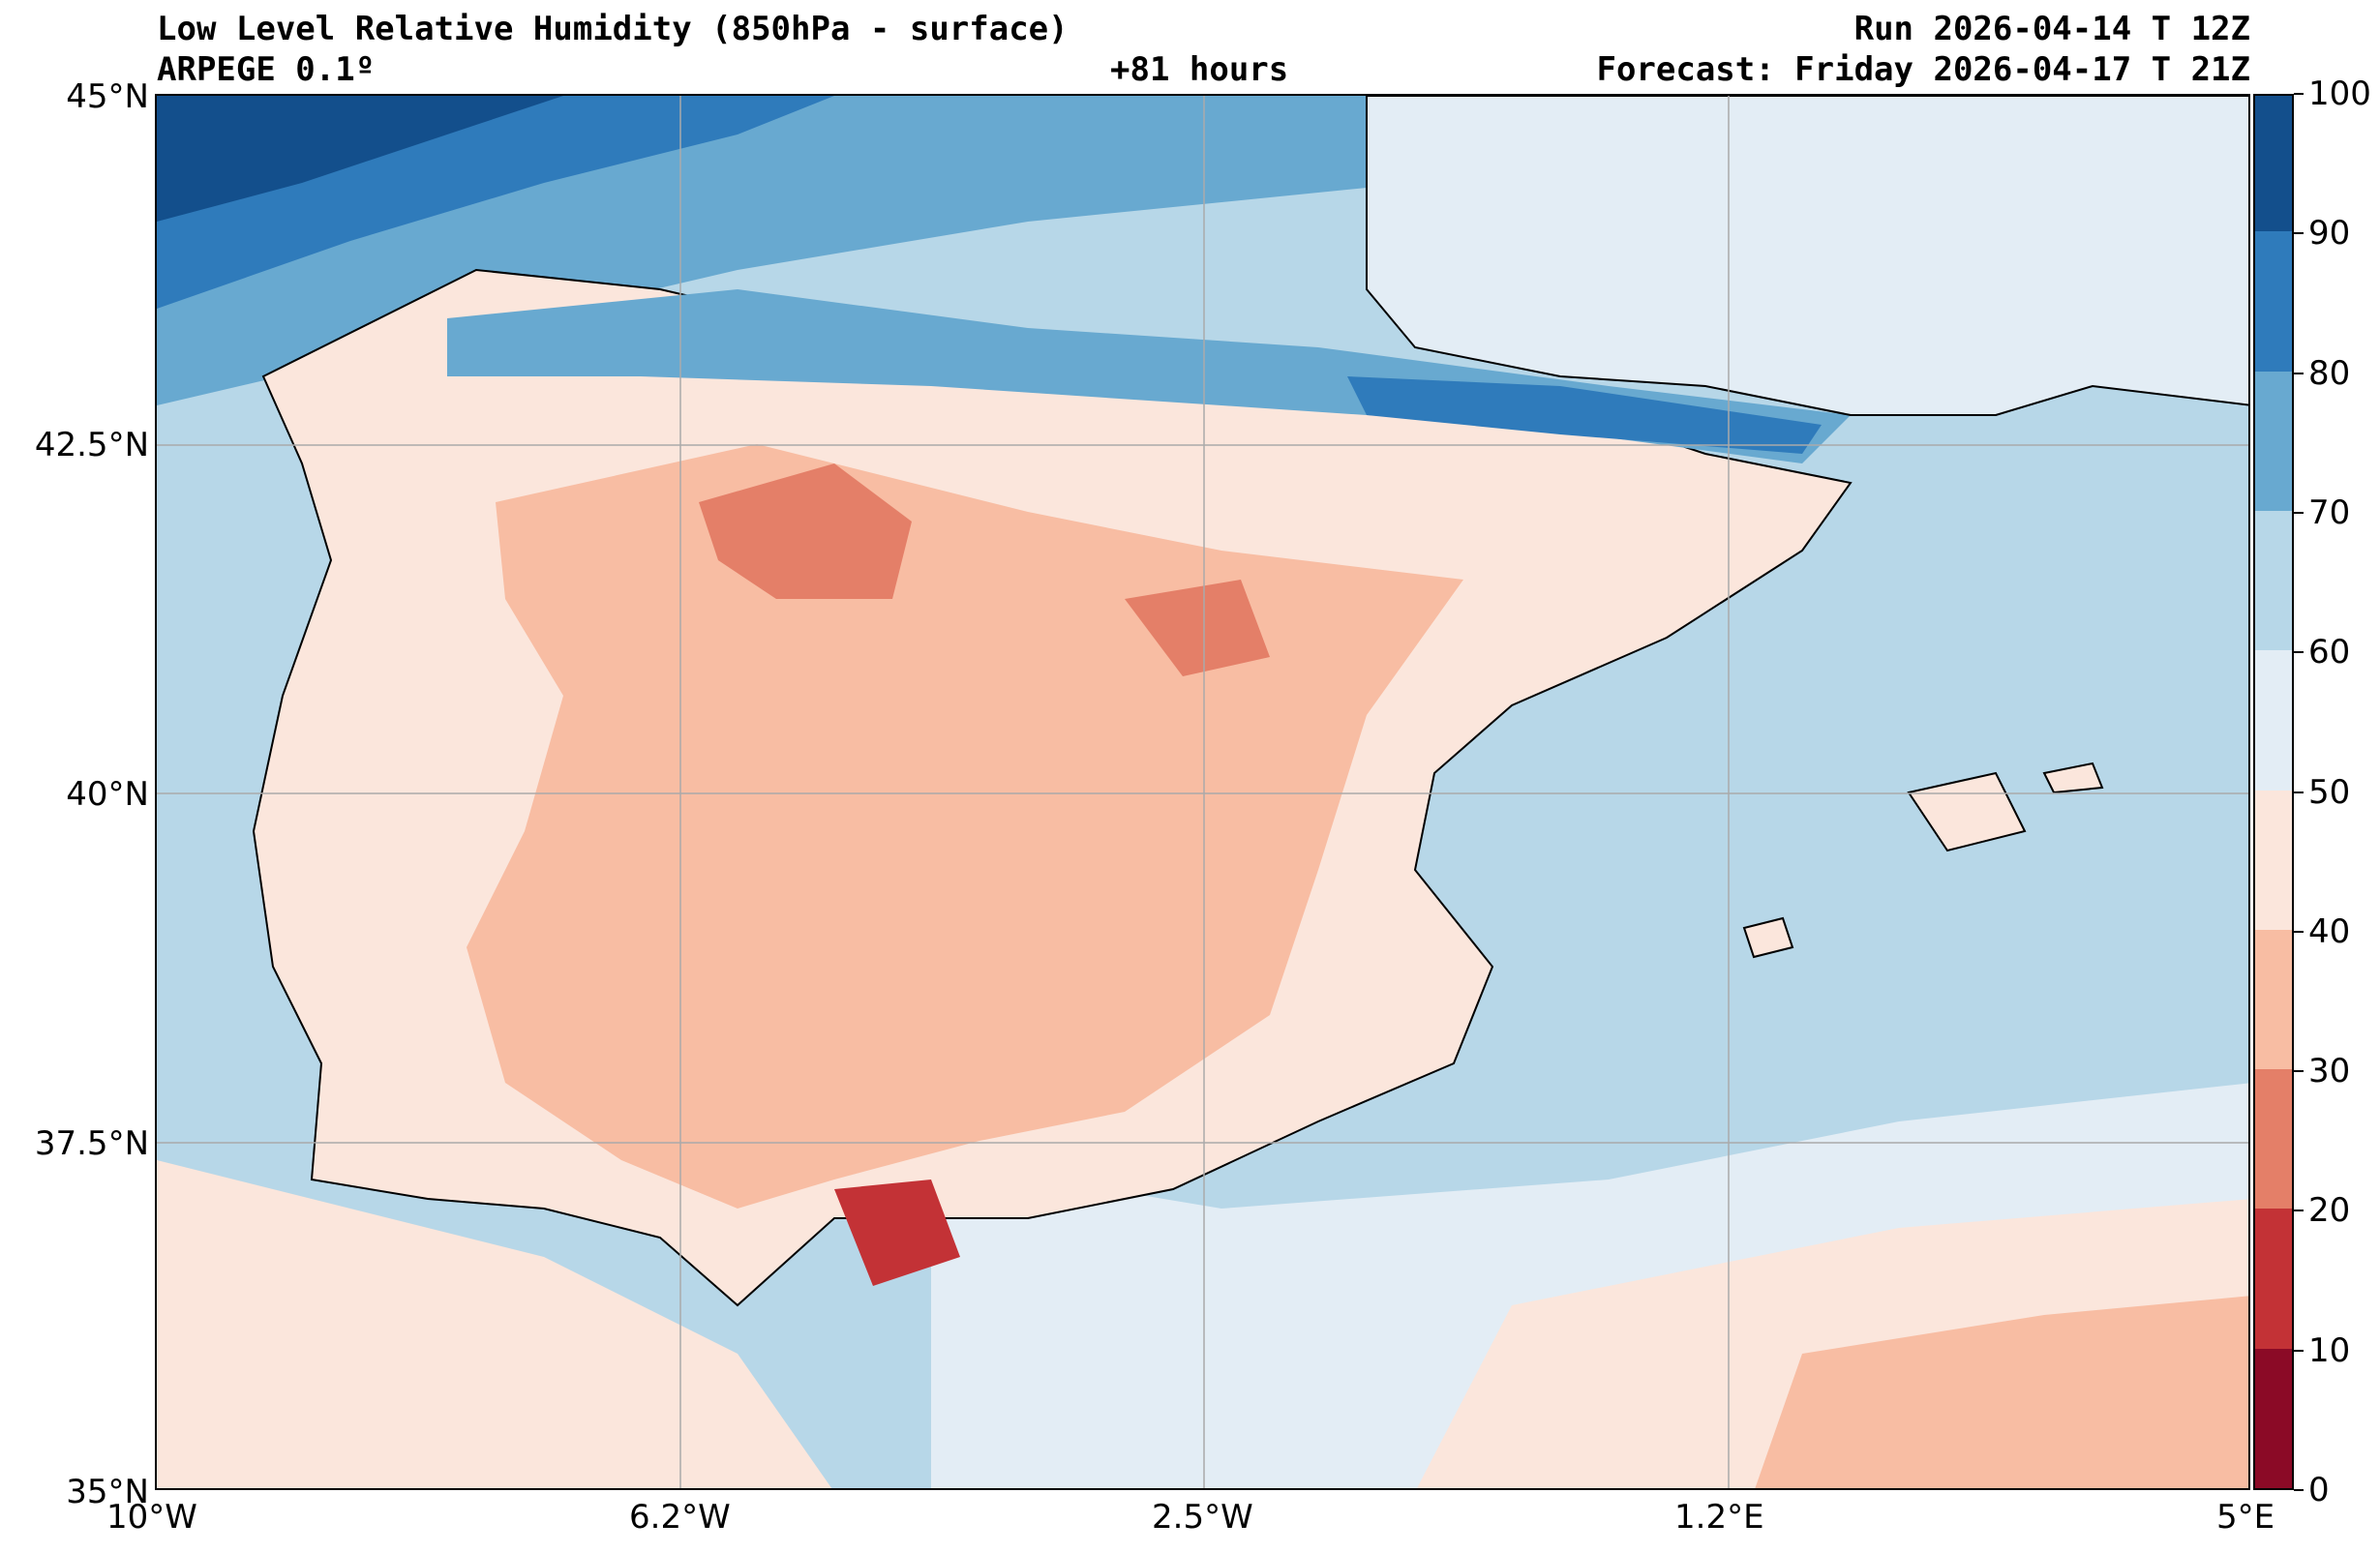 This screenshot has width=2380, height=1553. What do you see at coordinates (2073, 778) in the screenshot?
I see `menorca` at bounding box center [2073, 778].